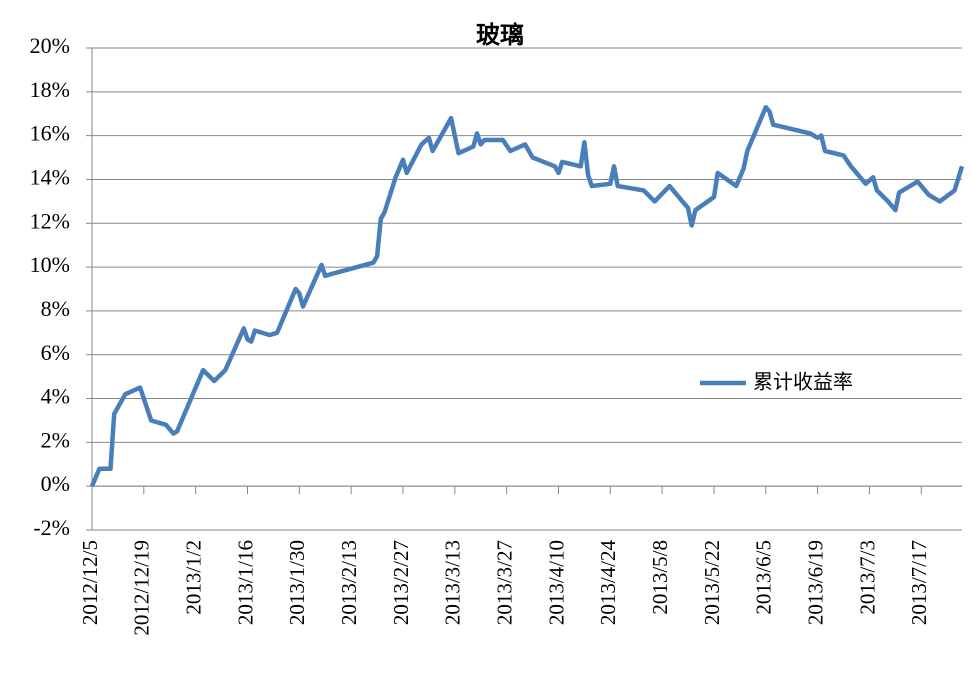 Image resolution: width=972 pixels, height=693 pixels. Describe the element at coordinates (50, 264) in the screenshot. I see `y-tick-label: 10%` at that location.